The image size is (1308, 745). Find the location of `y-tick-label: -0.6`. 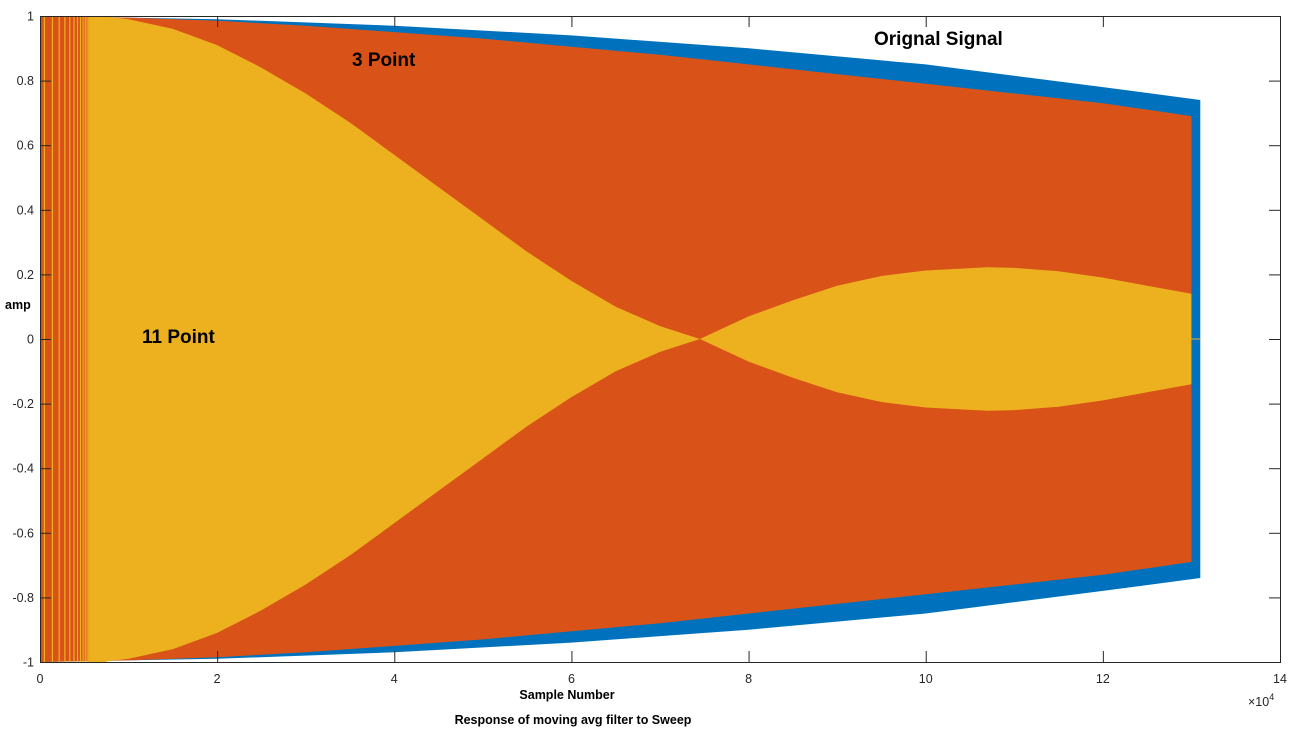

y-tick-label: -0.6 is located at coordinates (23, 533).